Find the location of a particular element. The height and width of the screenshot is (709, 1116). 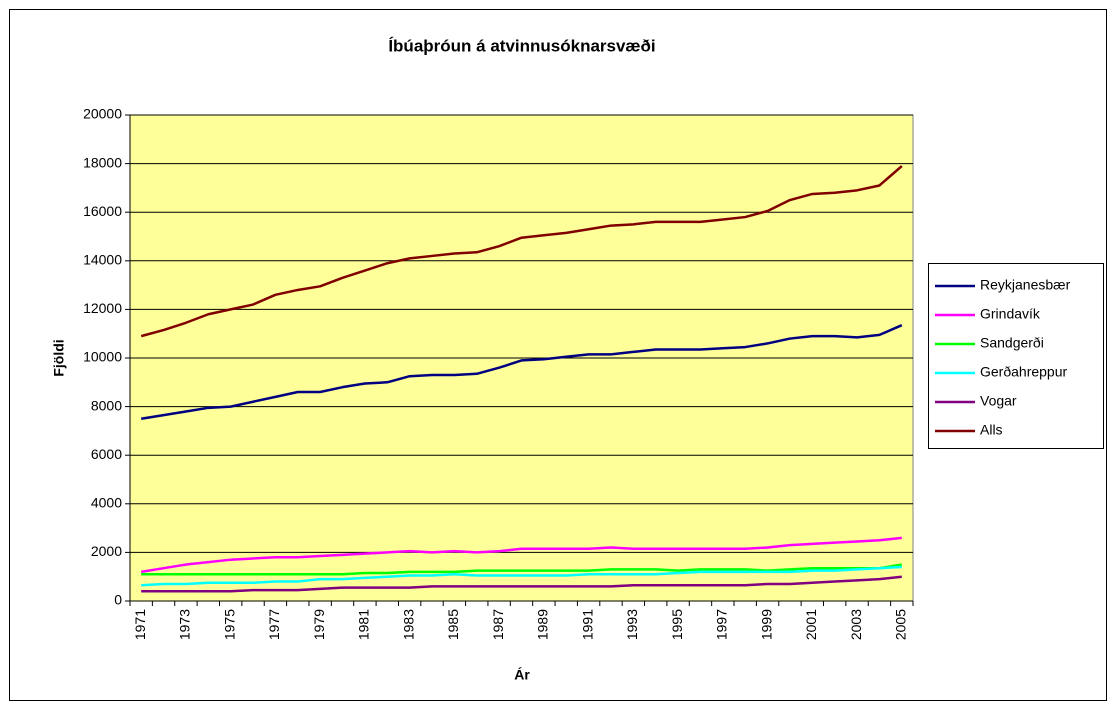

chart-title: Íbúaþróun á atvinnusóknarsvæði is located at coordinates (521, 45).